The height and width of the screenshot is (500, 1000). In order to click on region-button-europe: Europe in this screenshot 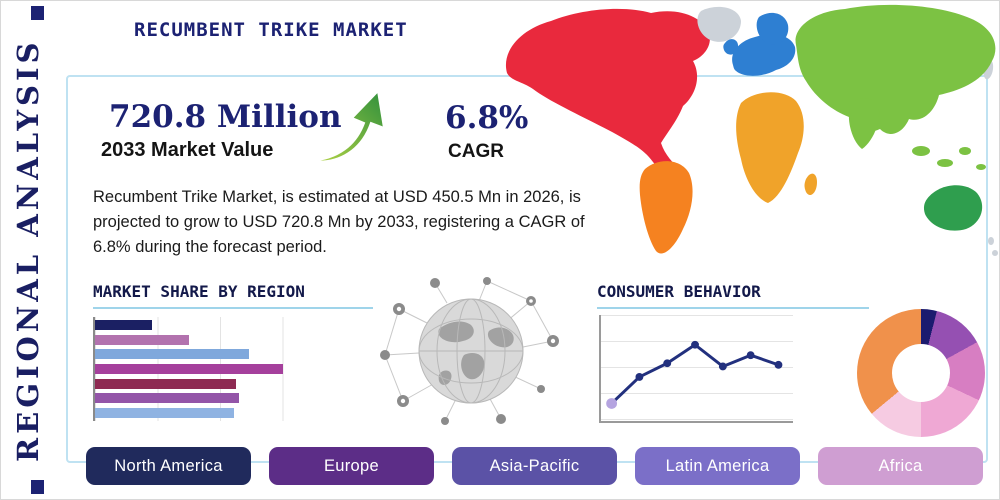, I will do `click(351, 466)`.